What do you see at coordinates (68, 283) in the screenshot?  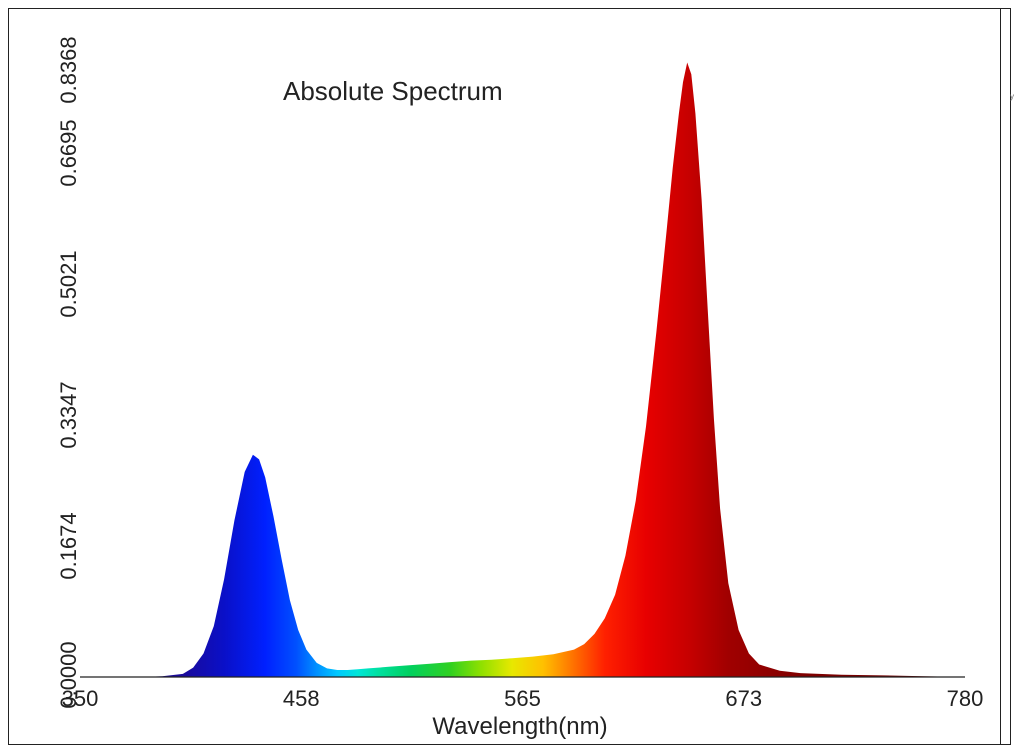 I see `y-tick-label: 0.5021` at bounding box center [68, 283].